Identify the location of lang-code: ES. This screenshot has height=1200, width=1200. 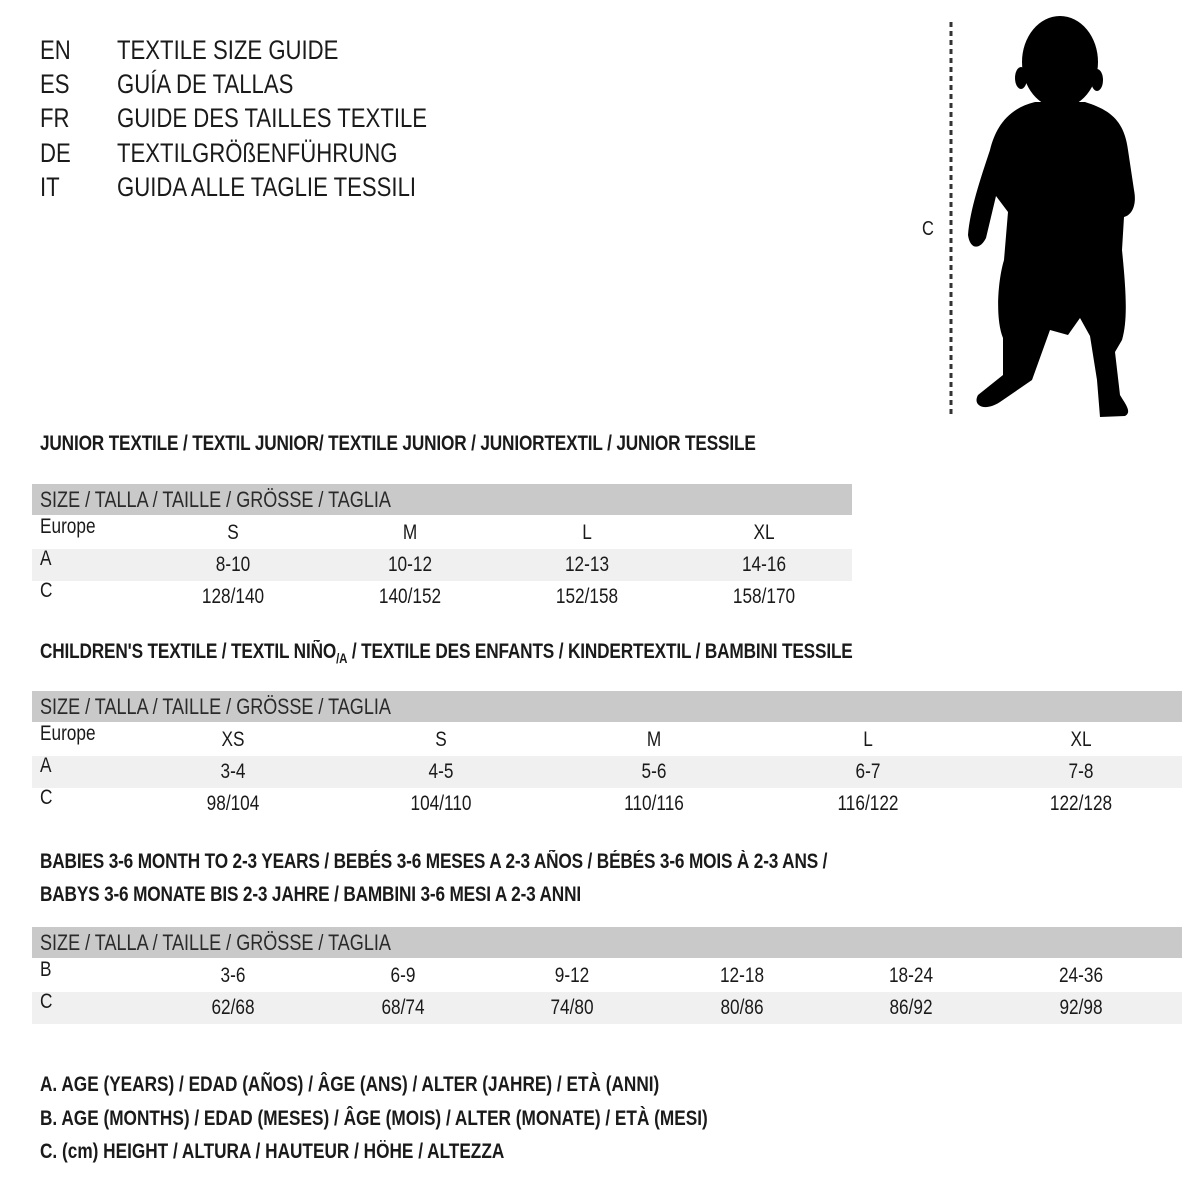
(55, 84).